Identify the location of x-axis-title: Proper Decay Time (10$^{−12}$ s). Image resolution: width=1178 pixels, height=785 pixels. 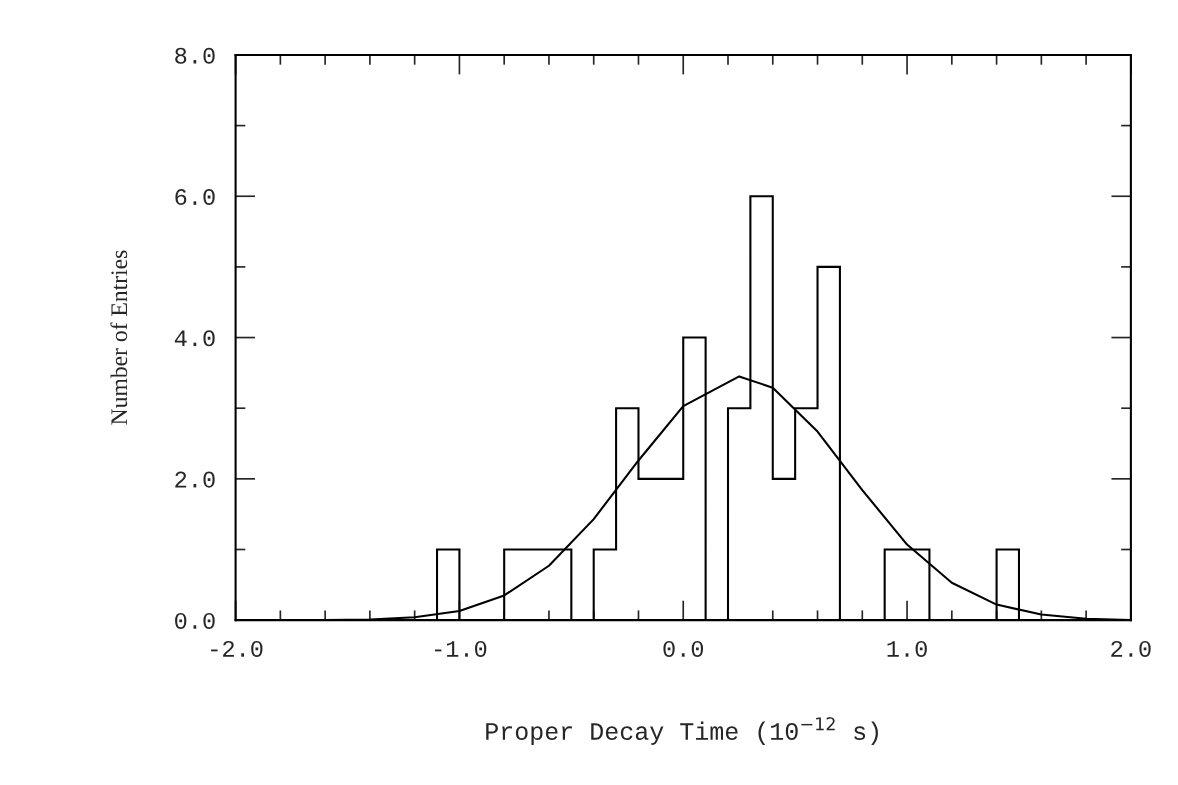
(682, 731).